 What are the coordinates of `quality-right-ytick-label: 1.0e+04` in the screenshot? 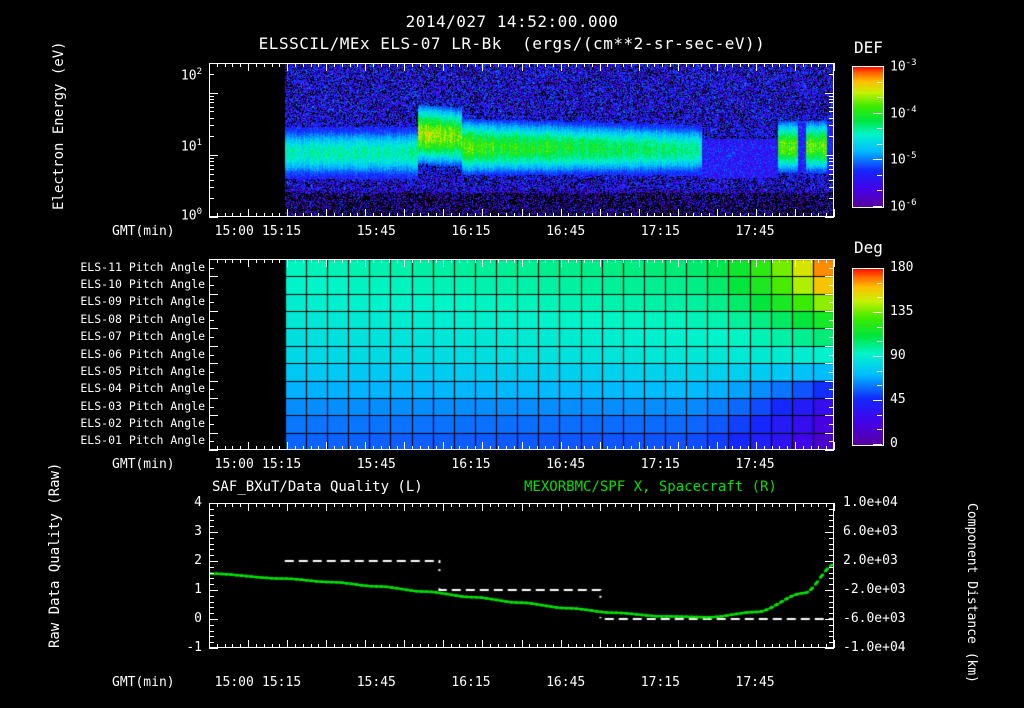 It's located at (870, 502).